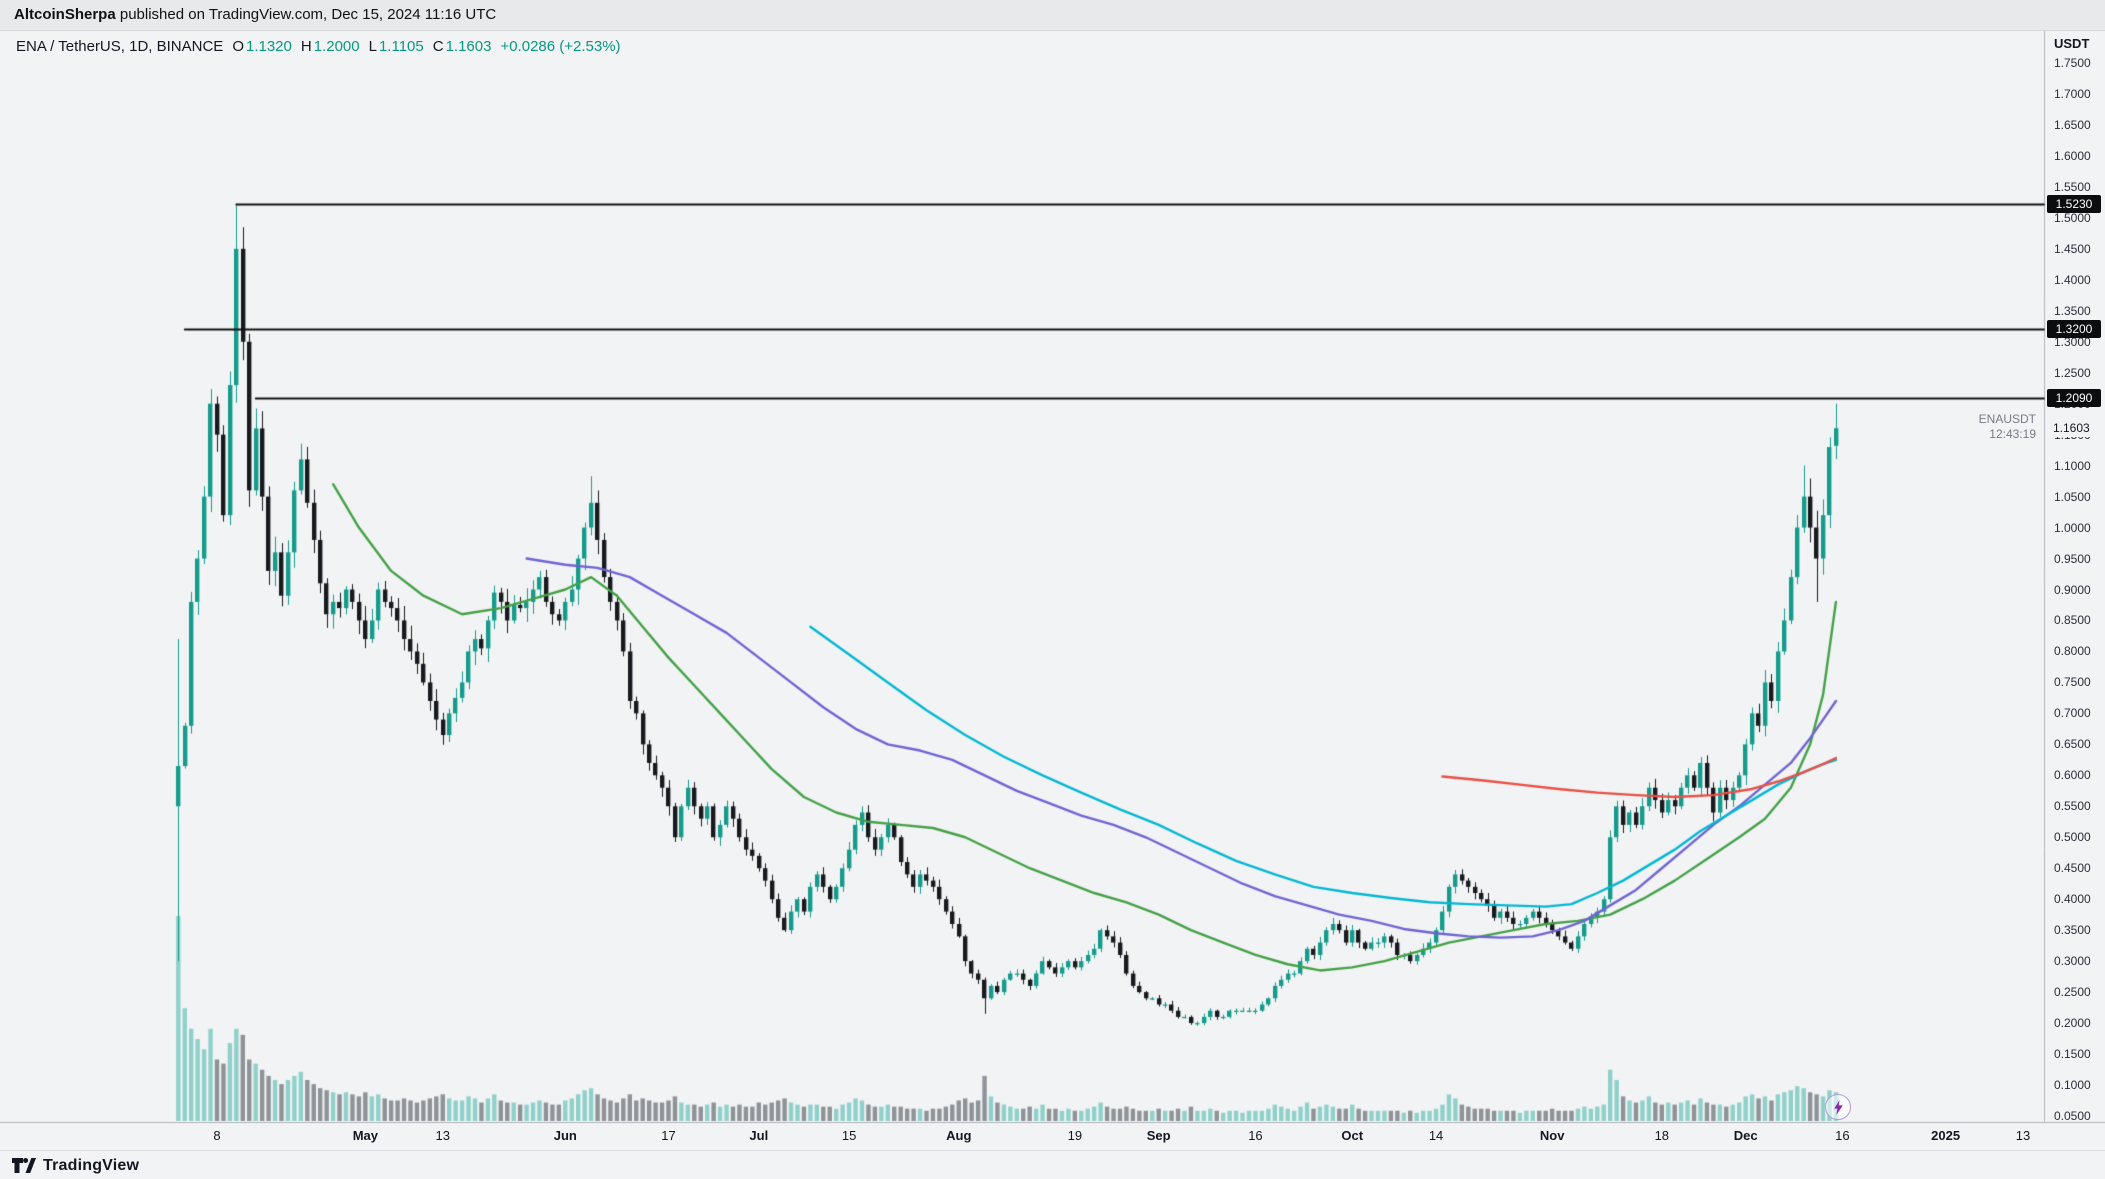 The image size is (2105, 1179). I want to click on price-tick-label: 0.8500, so click(2072, 620).